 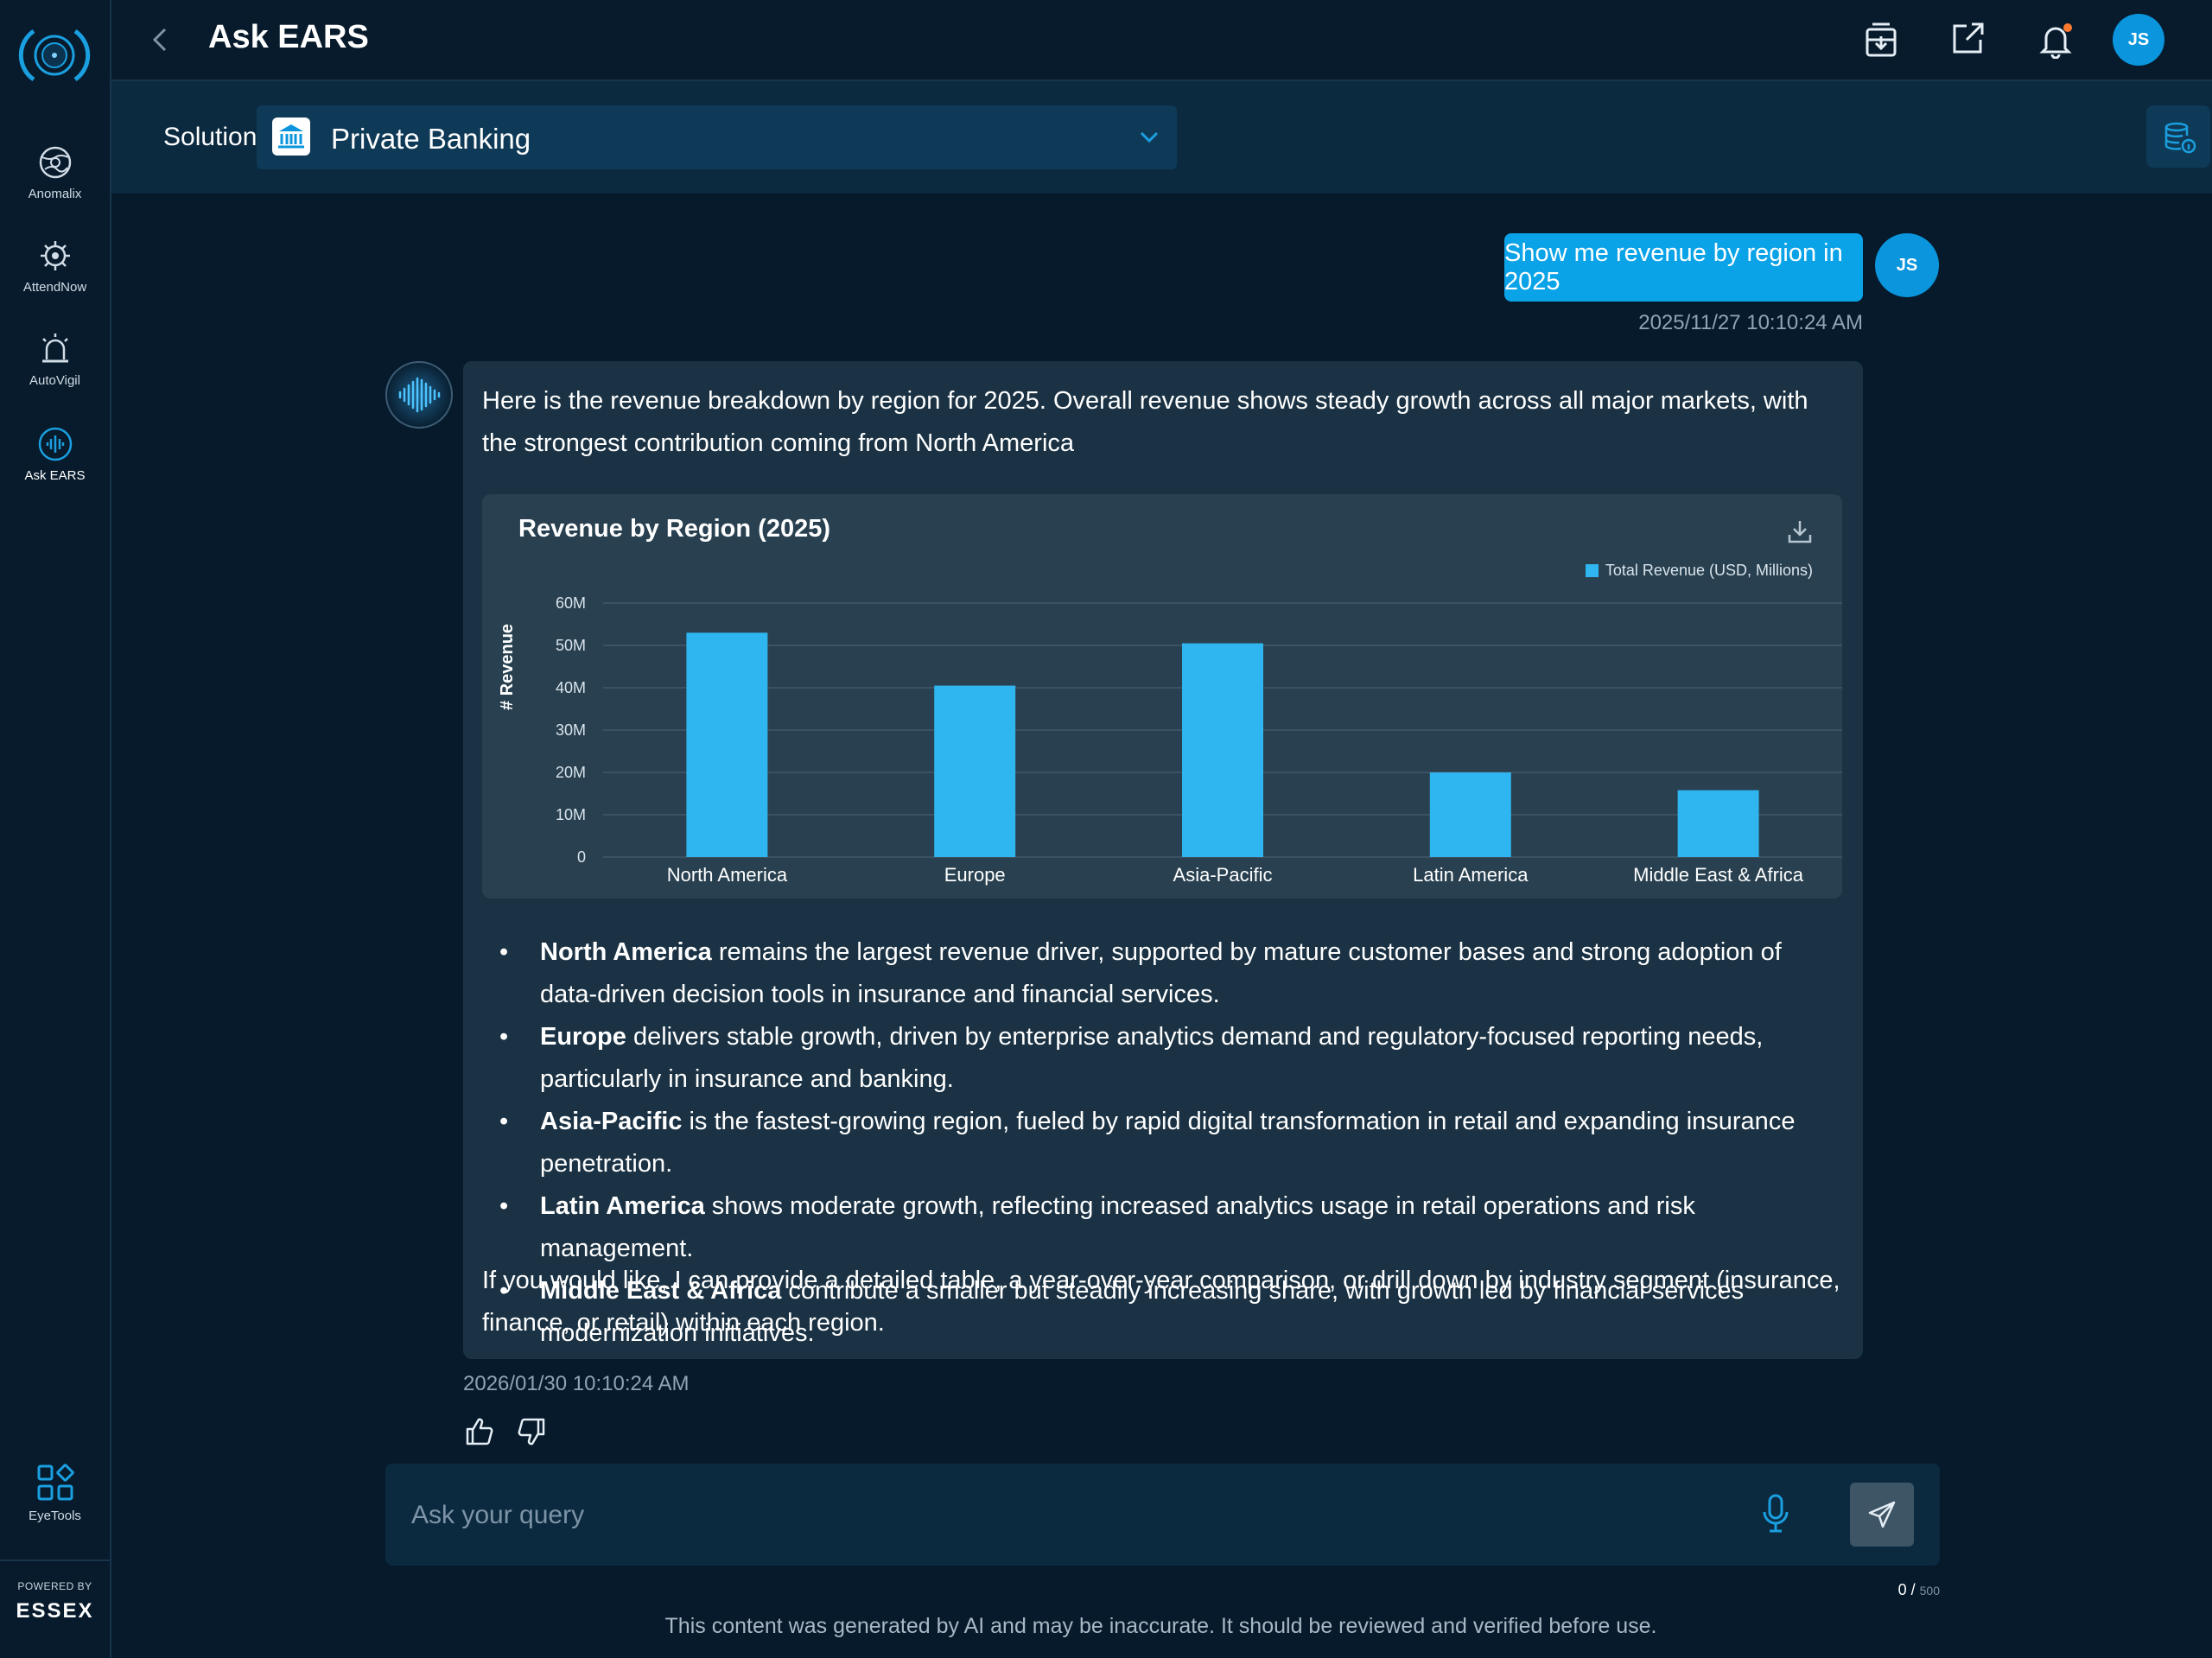 I want to click on region-name: Asia-Pacific, so click(x=611, y=1121).